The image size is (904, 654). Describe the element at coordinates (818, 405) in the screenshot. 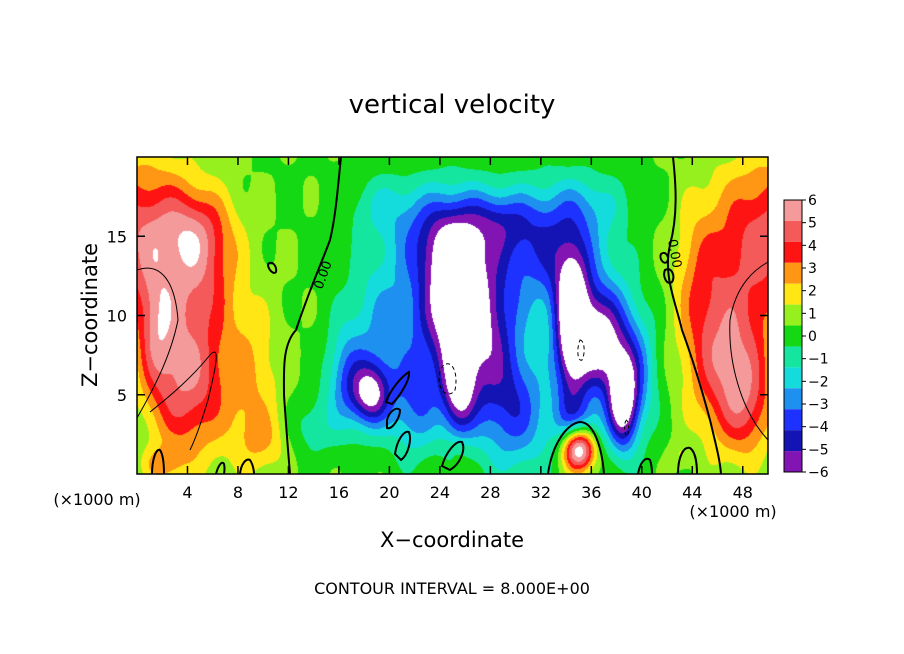

I see `colorbar-label: −3` at that location.